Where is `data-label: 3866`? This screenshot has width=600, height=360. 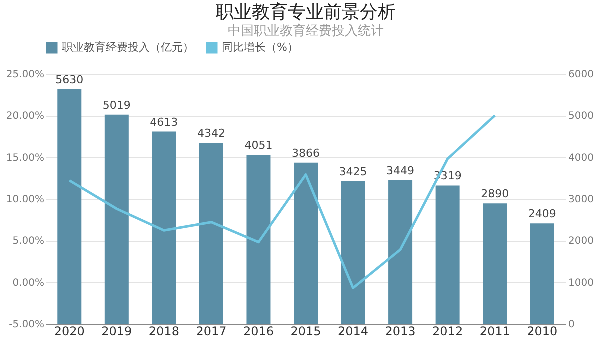
data-label: 3866 is located at coordinates (306, 153).